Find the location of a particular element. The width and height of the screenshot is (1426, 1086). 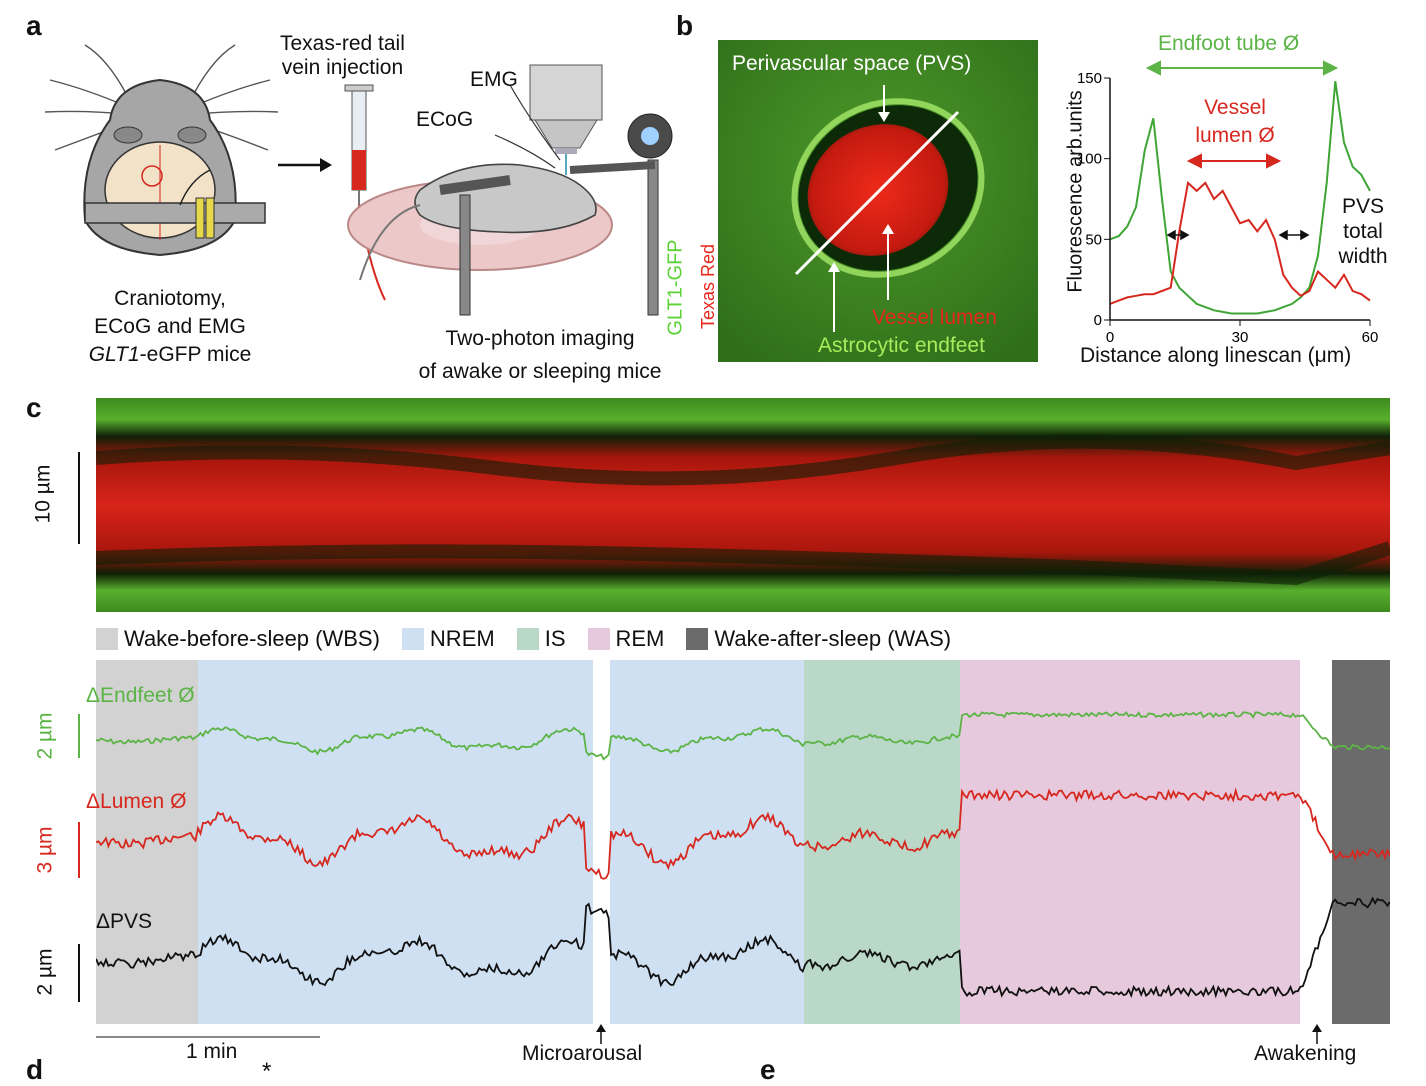

egfp-mice: -eGFP mice is located at coordinates (195, 354).